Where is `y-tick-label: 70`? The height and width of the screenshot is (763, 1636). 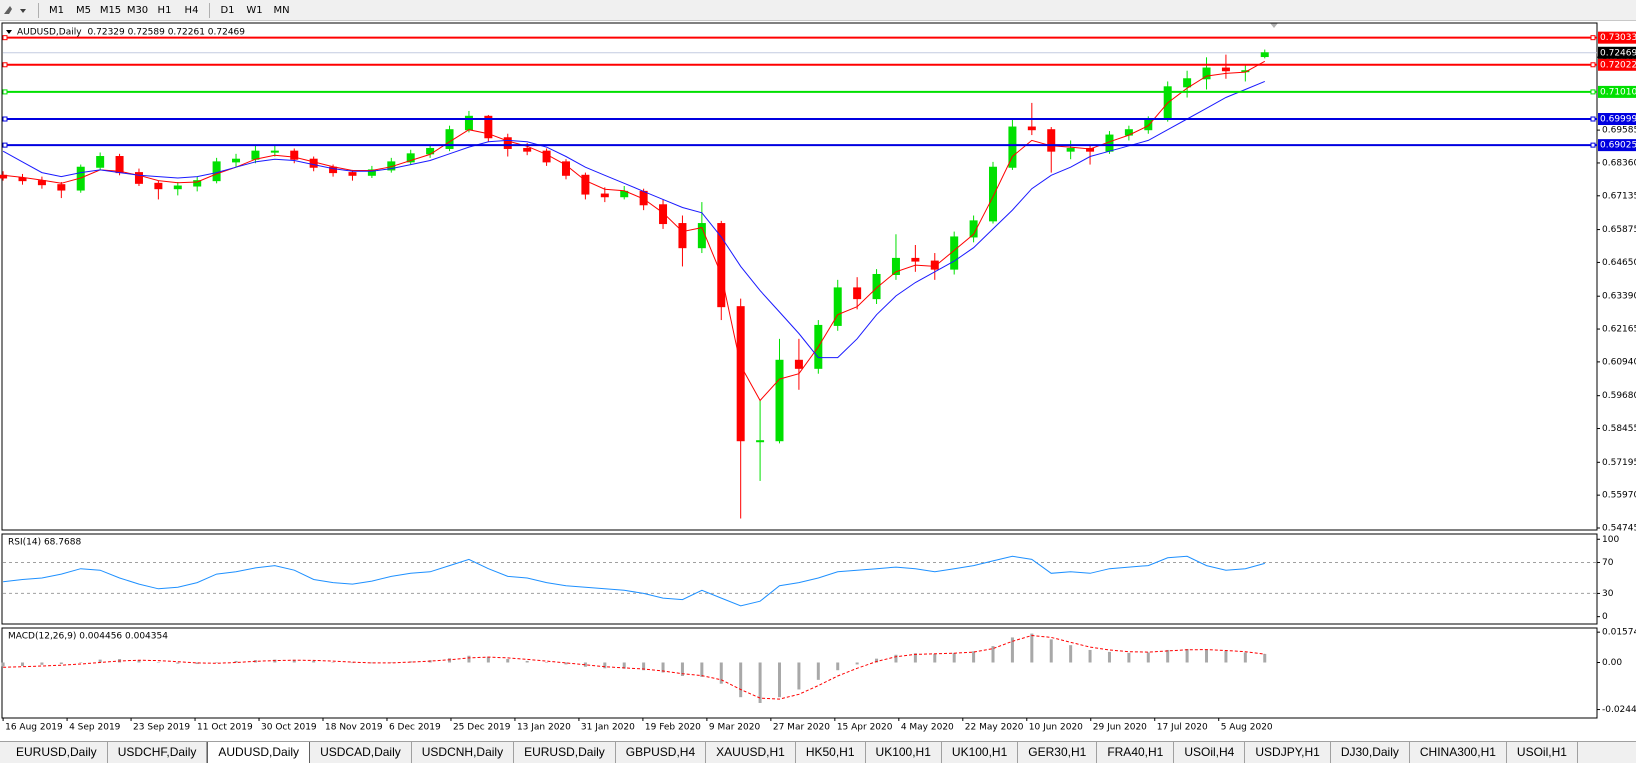
y-tick-label: 70 is located at coordinates (1608, 563).